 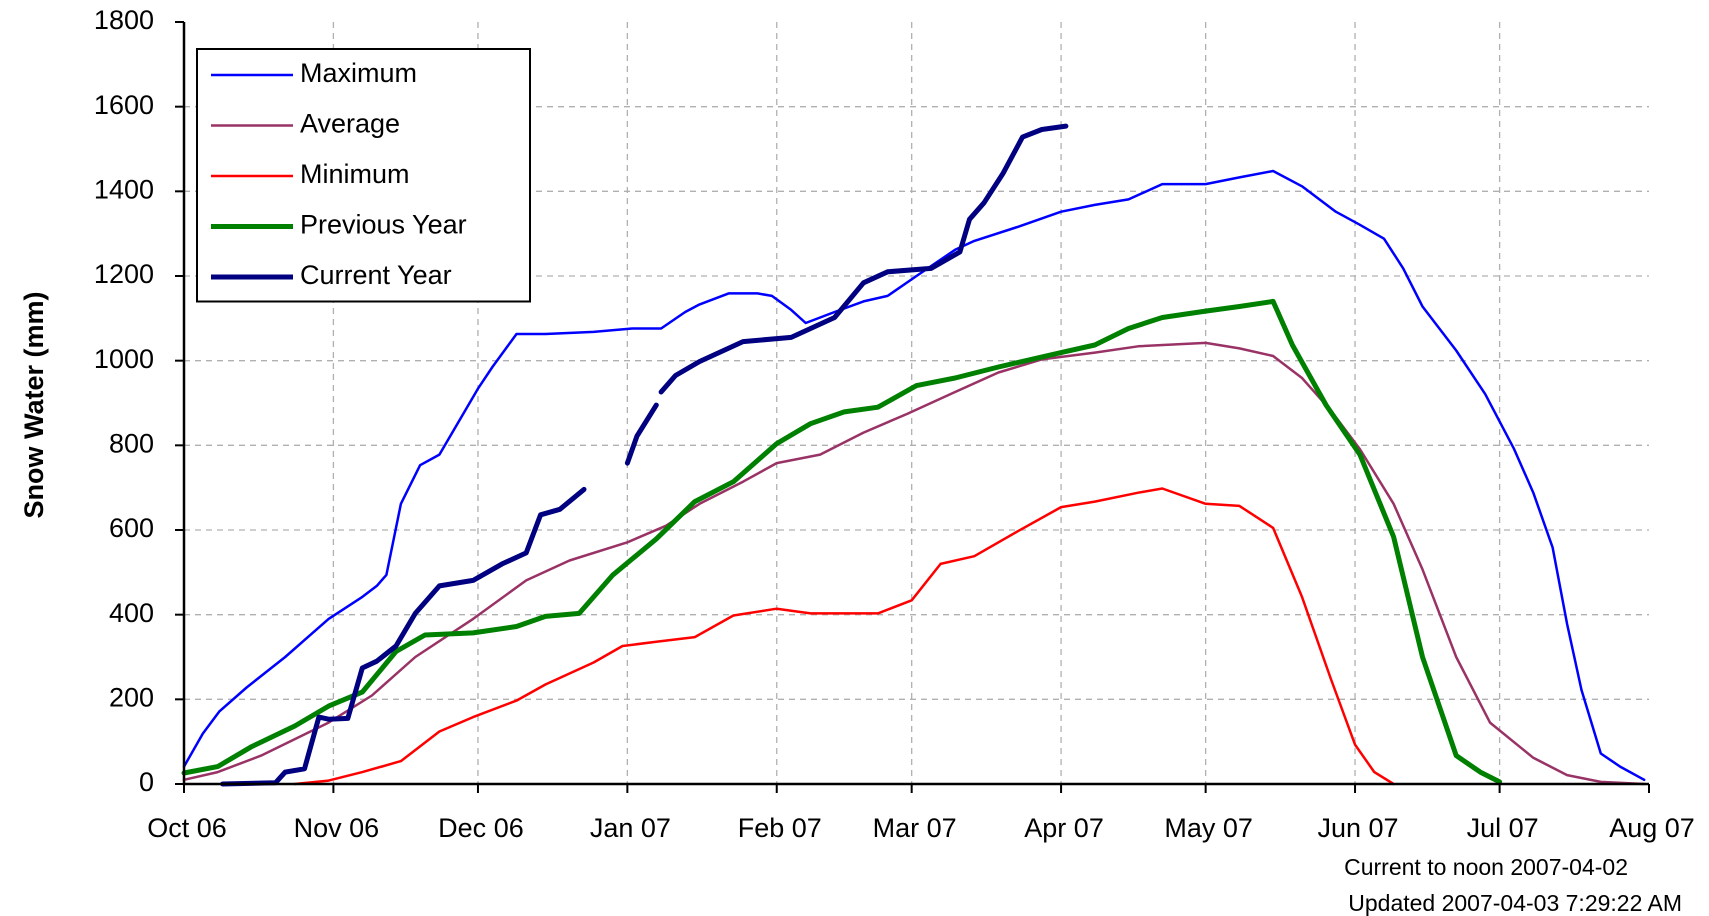 I want to click on x-tick-label: Oct 06, so click(x=187, y=828).